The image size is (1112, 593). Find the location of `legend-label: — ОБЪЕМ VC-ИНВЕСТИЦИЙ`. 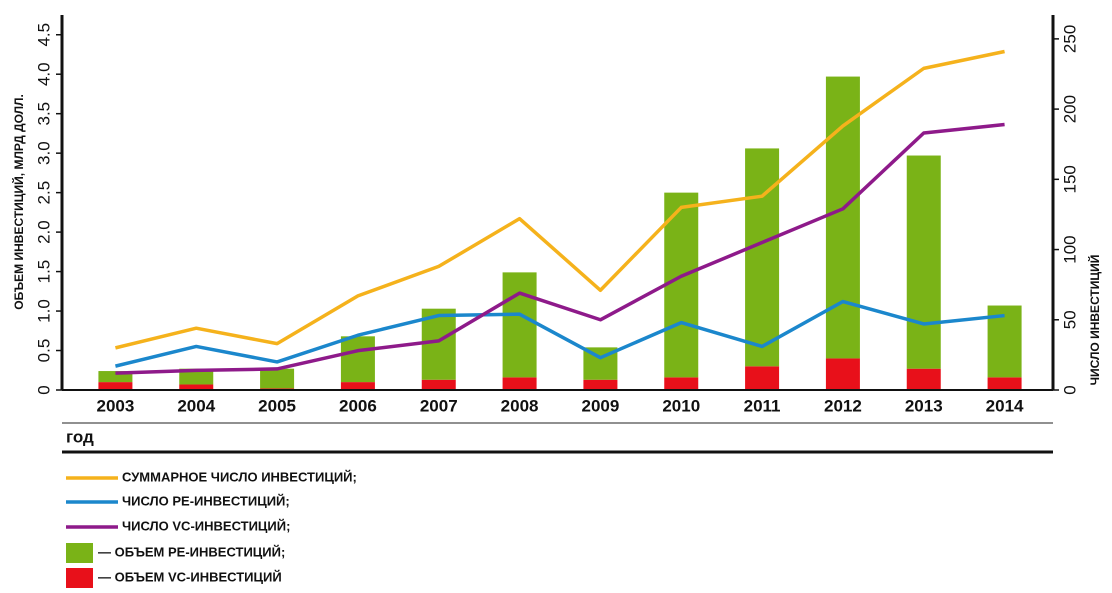

legend-label: — ОБЪЕМ VC-ИНВЕСТИЦИЙ is located at coordinates (190, 576).